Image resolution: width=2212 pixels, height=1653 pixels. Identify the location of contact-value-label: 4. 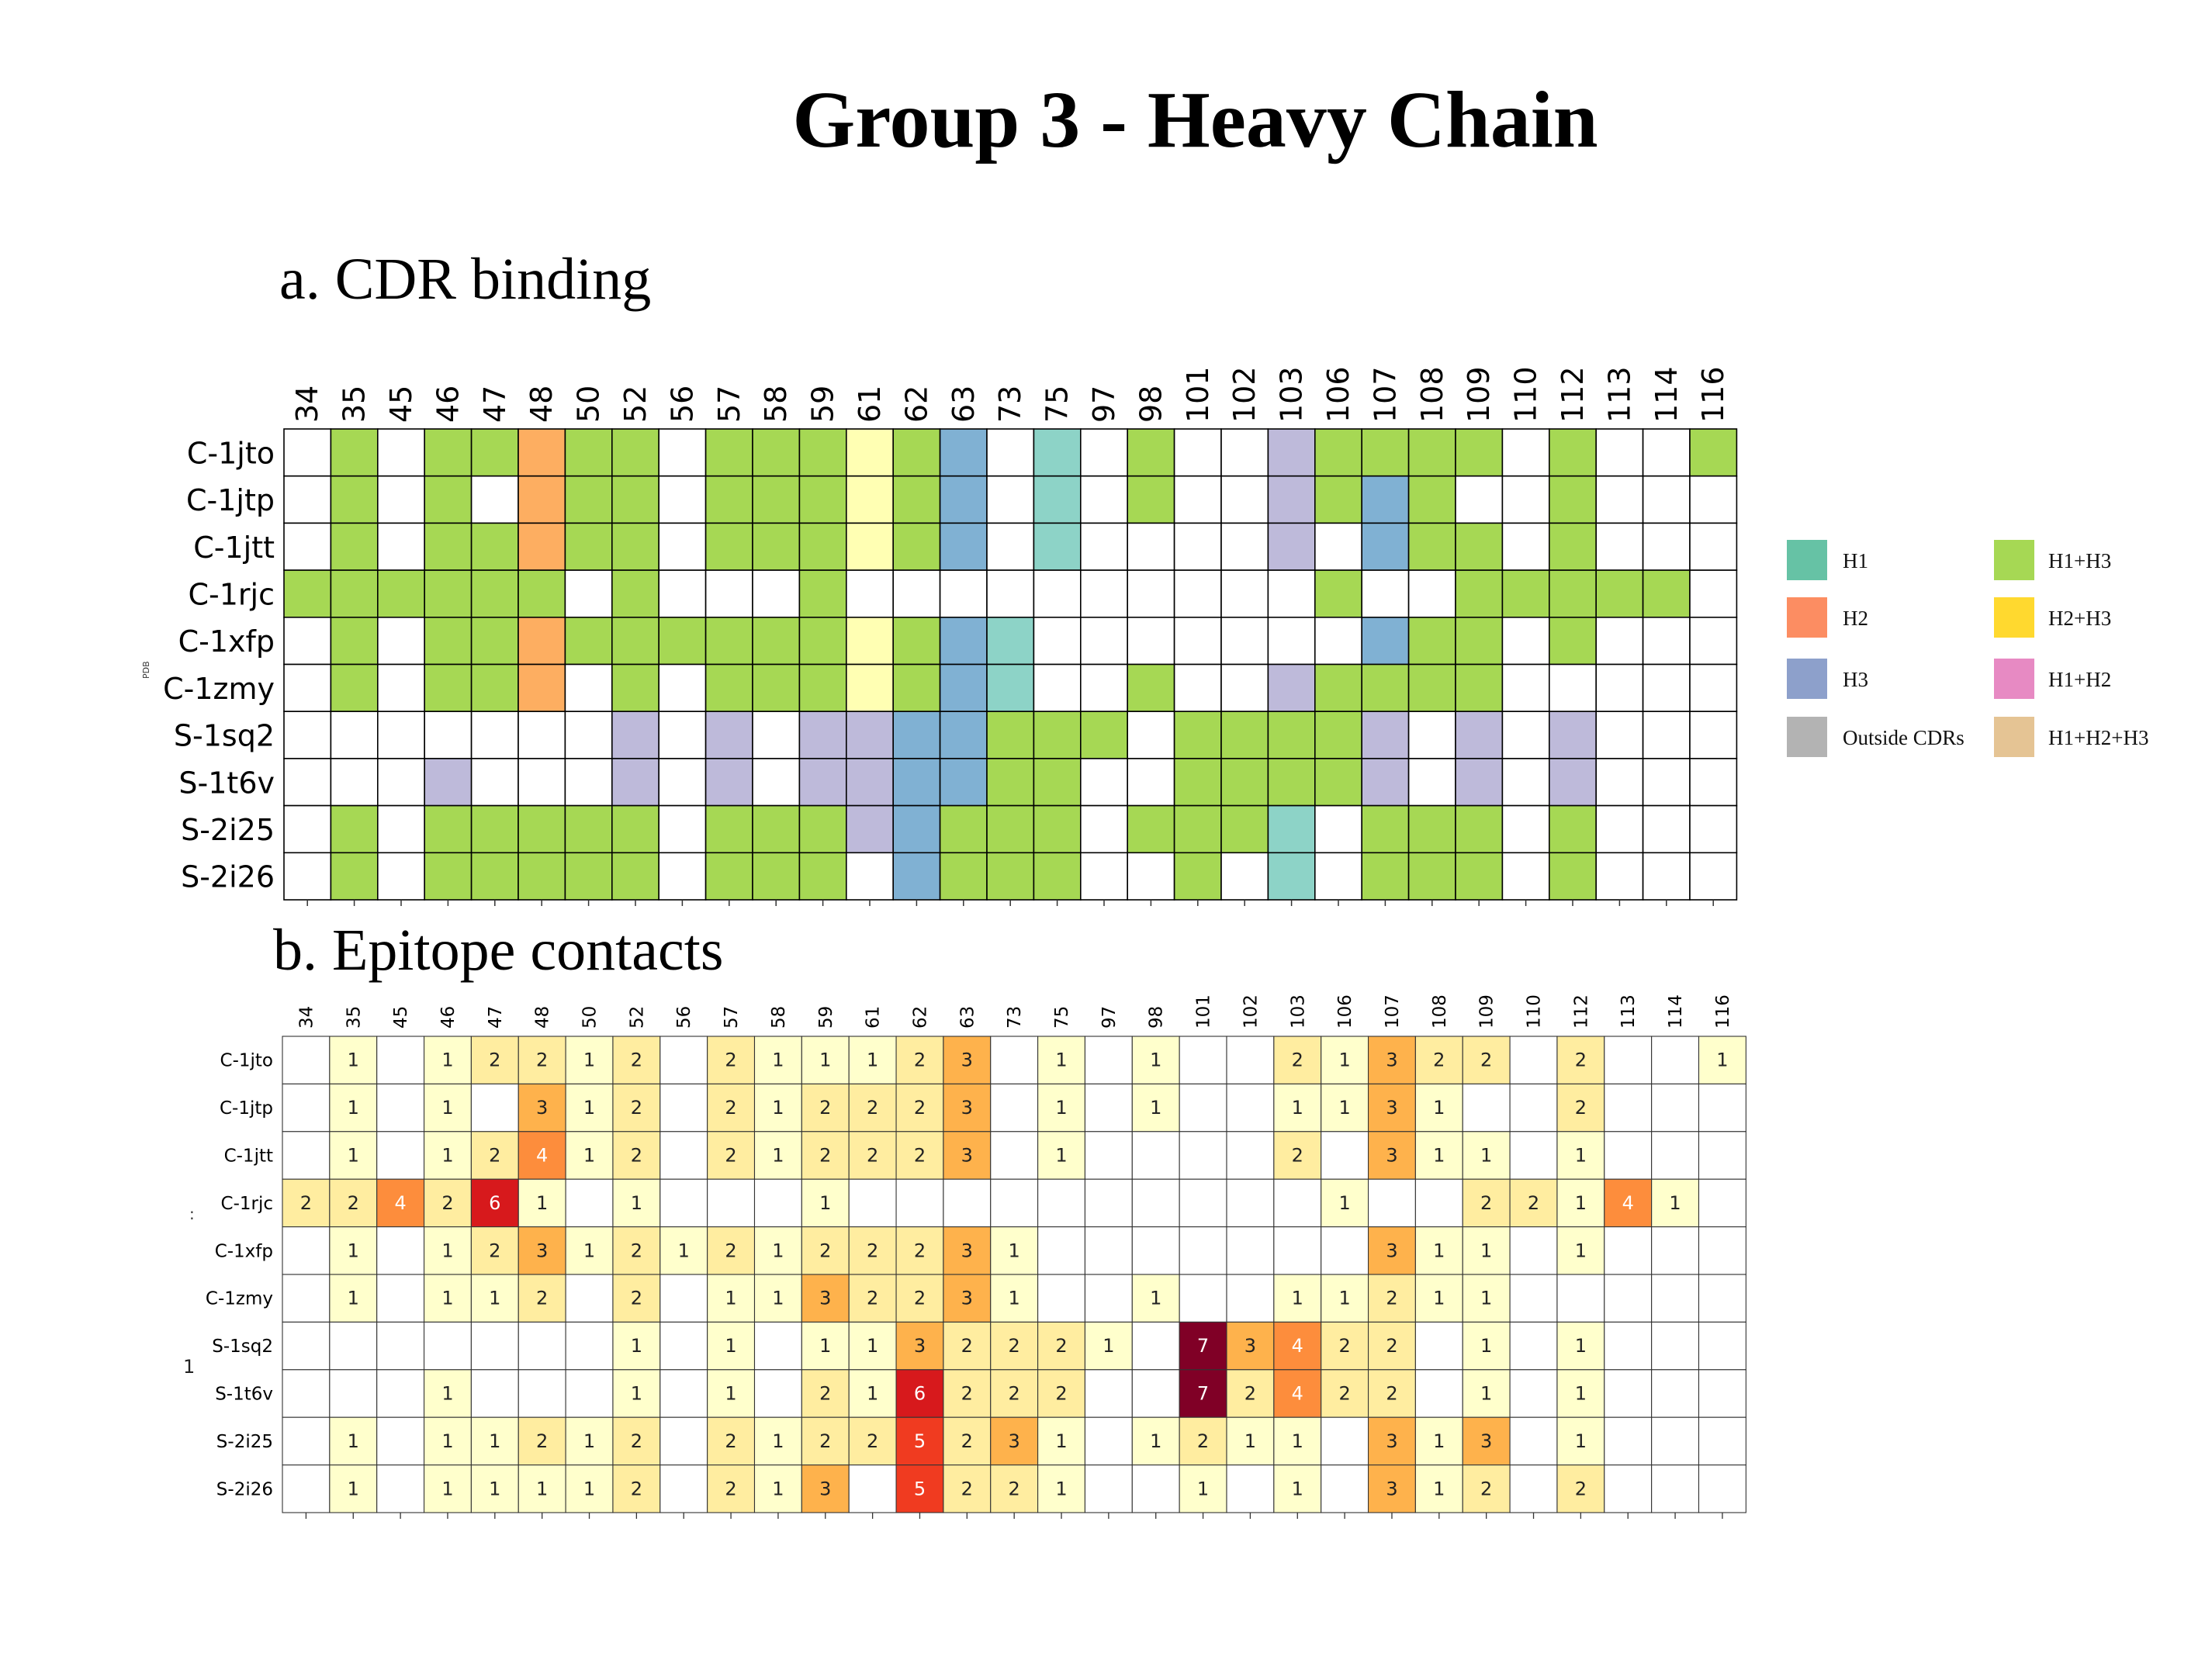
(1297, 1346).